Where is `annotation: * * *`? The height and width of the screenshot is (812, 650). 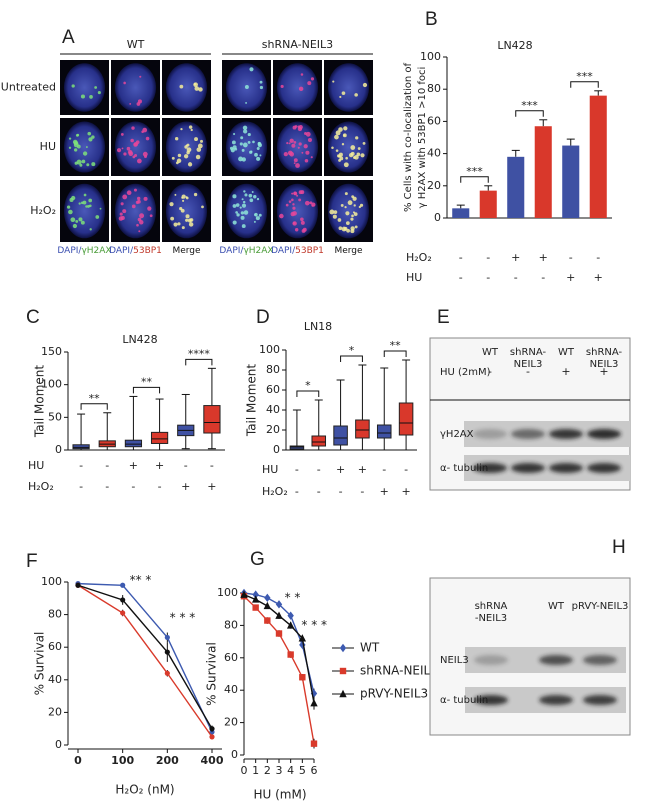
annotation: * * * is located at coordinates (314, 625).